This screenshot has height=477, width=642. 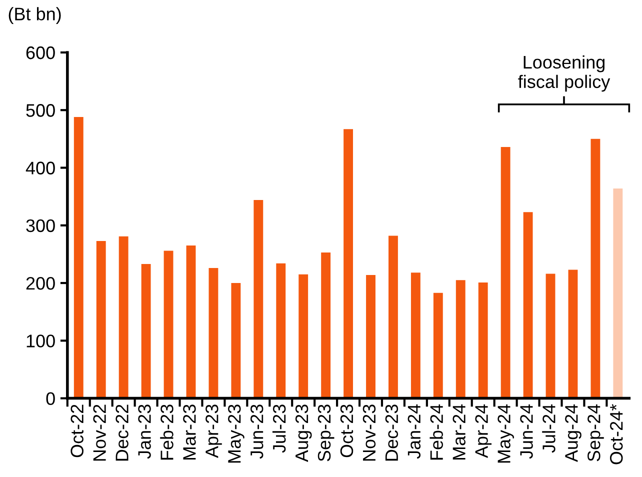 What do you see at coordinates (564, 73) in the screenshot?
I see `annotation: Loosening fiscal policy` at bounding box center [564, 73].